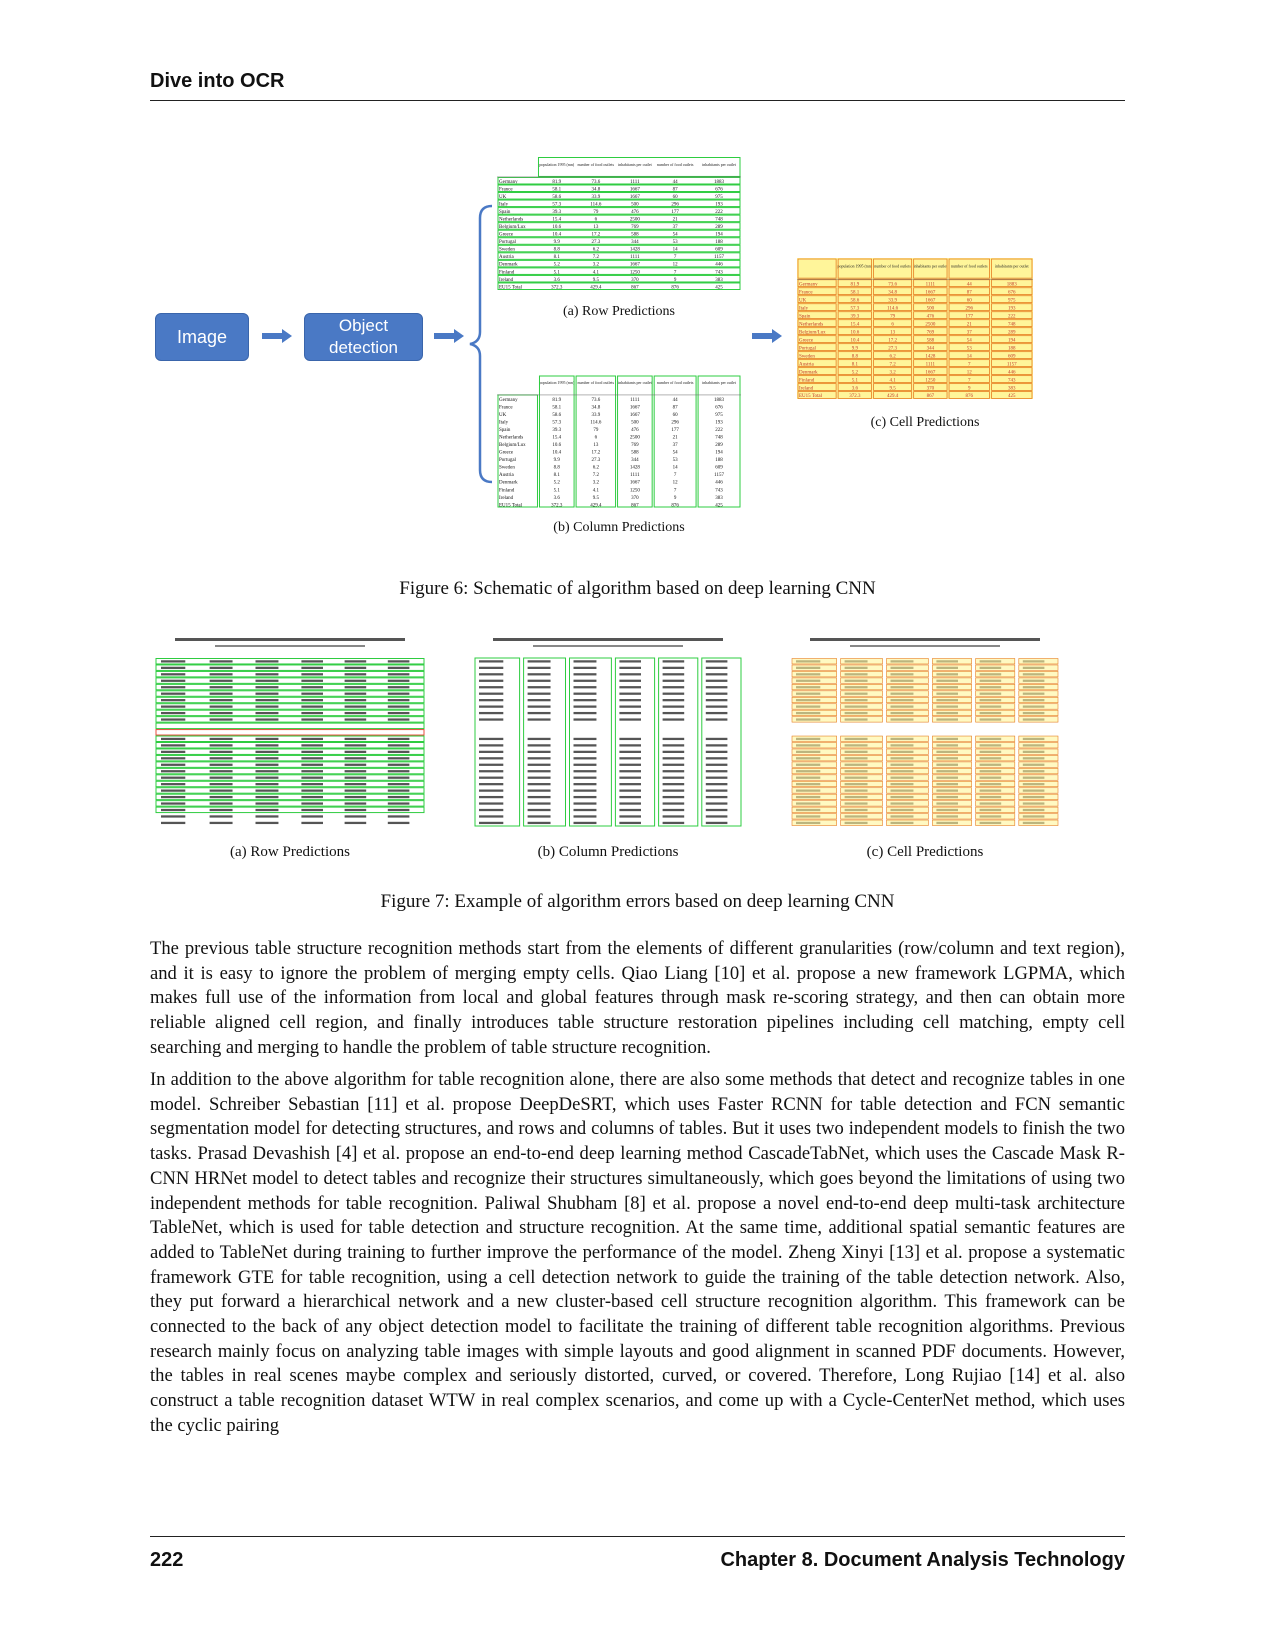 The image size is (1275, 1650). Describe the element at coordinates (1012, 324) in the screenshot. I see `table-cell: 748` at that location.